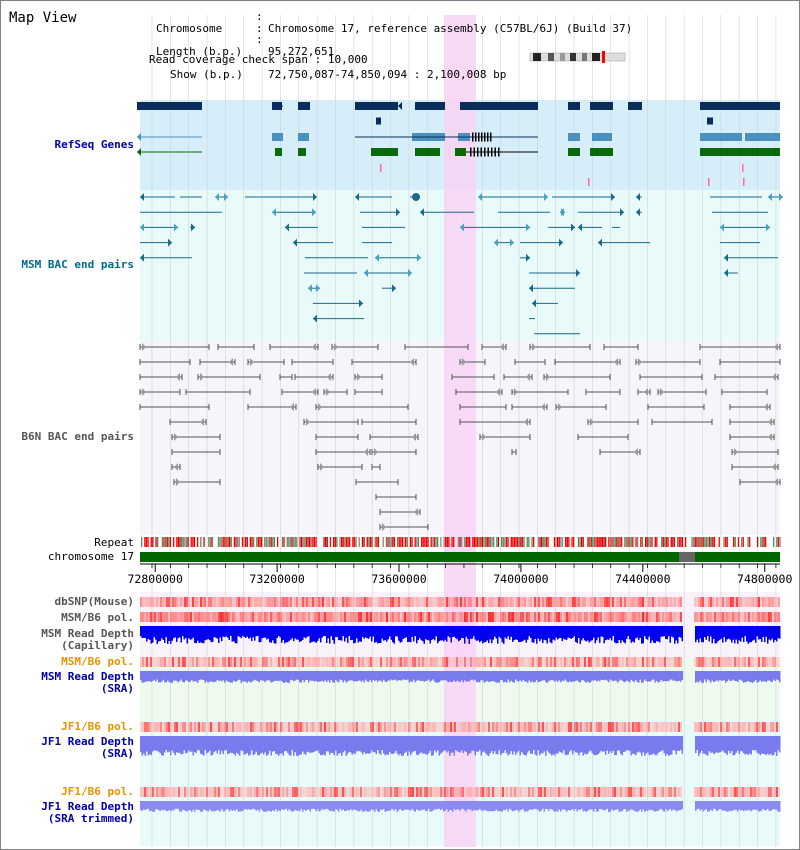 The width and height of the screenshot is (800, 850). What do you see at coordinates (97, 791) in the screenshot?
I see `label-jf1-b6-pol-2: JF1/B6 pol.` at bounding box center [97, 791].